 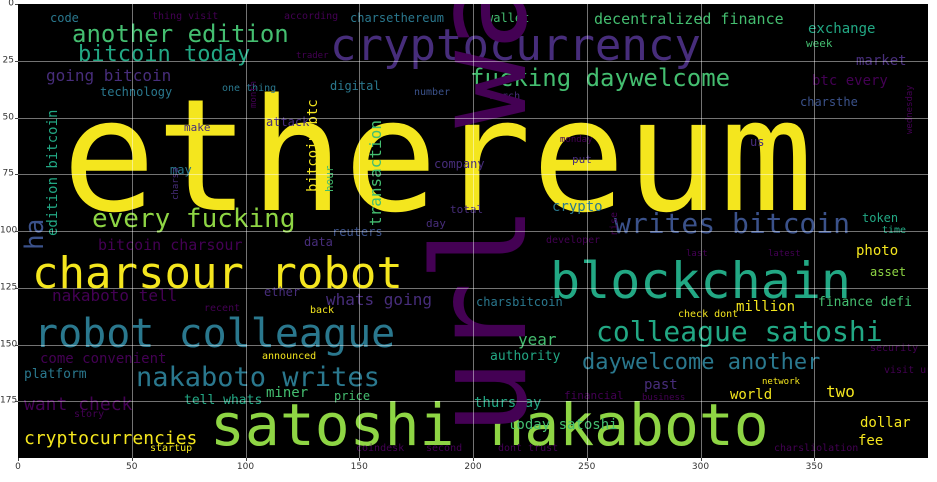 I want to click on word-technology: technology, so click(x=136, y=92).